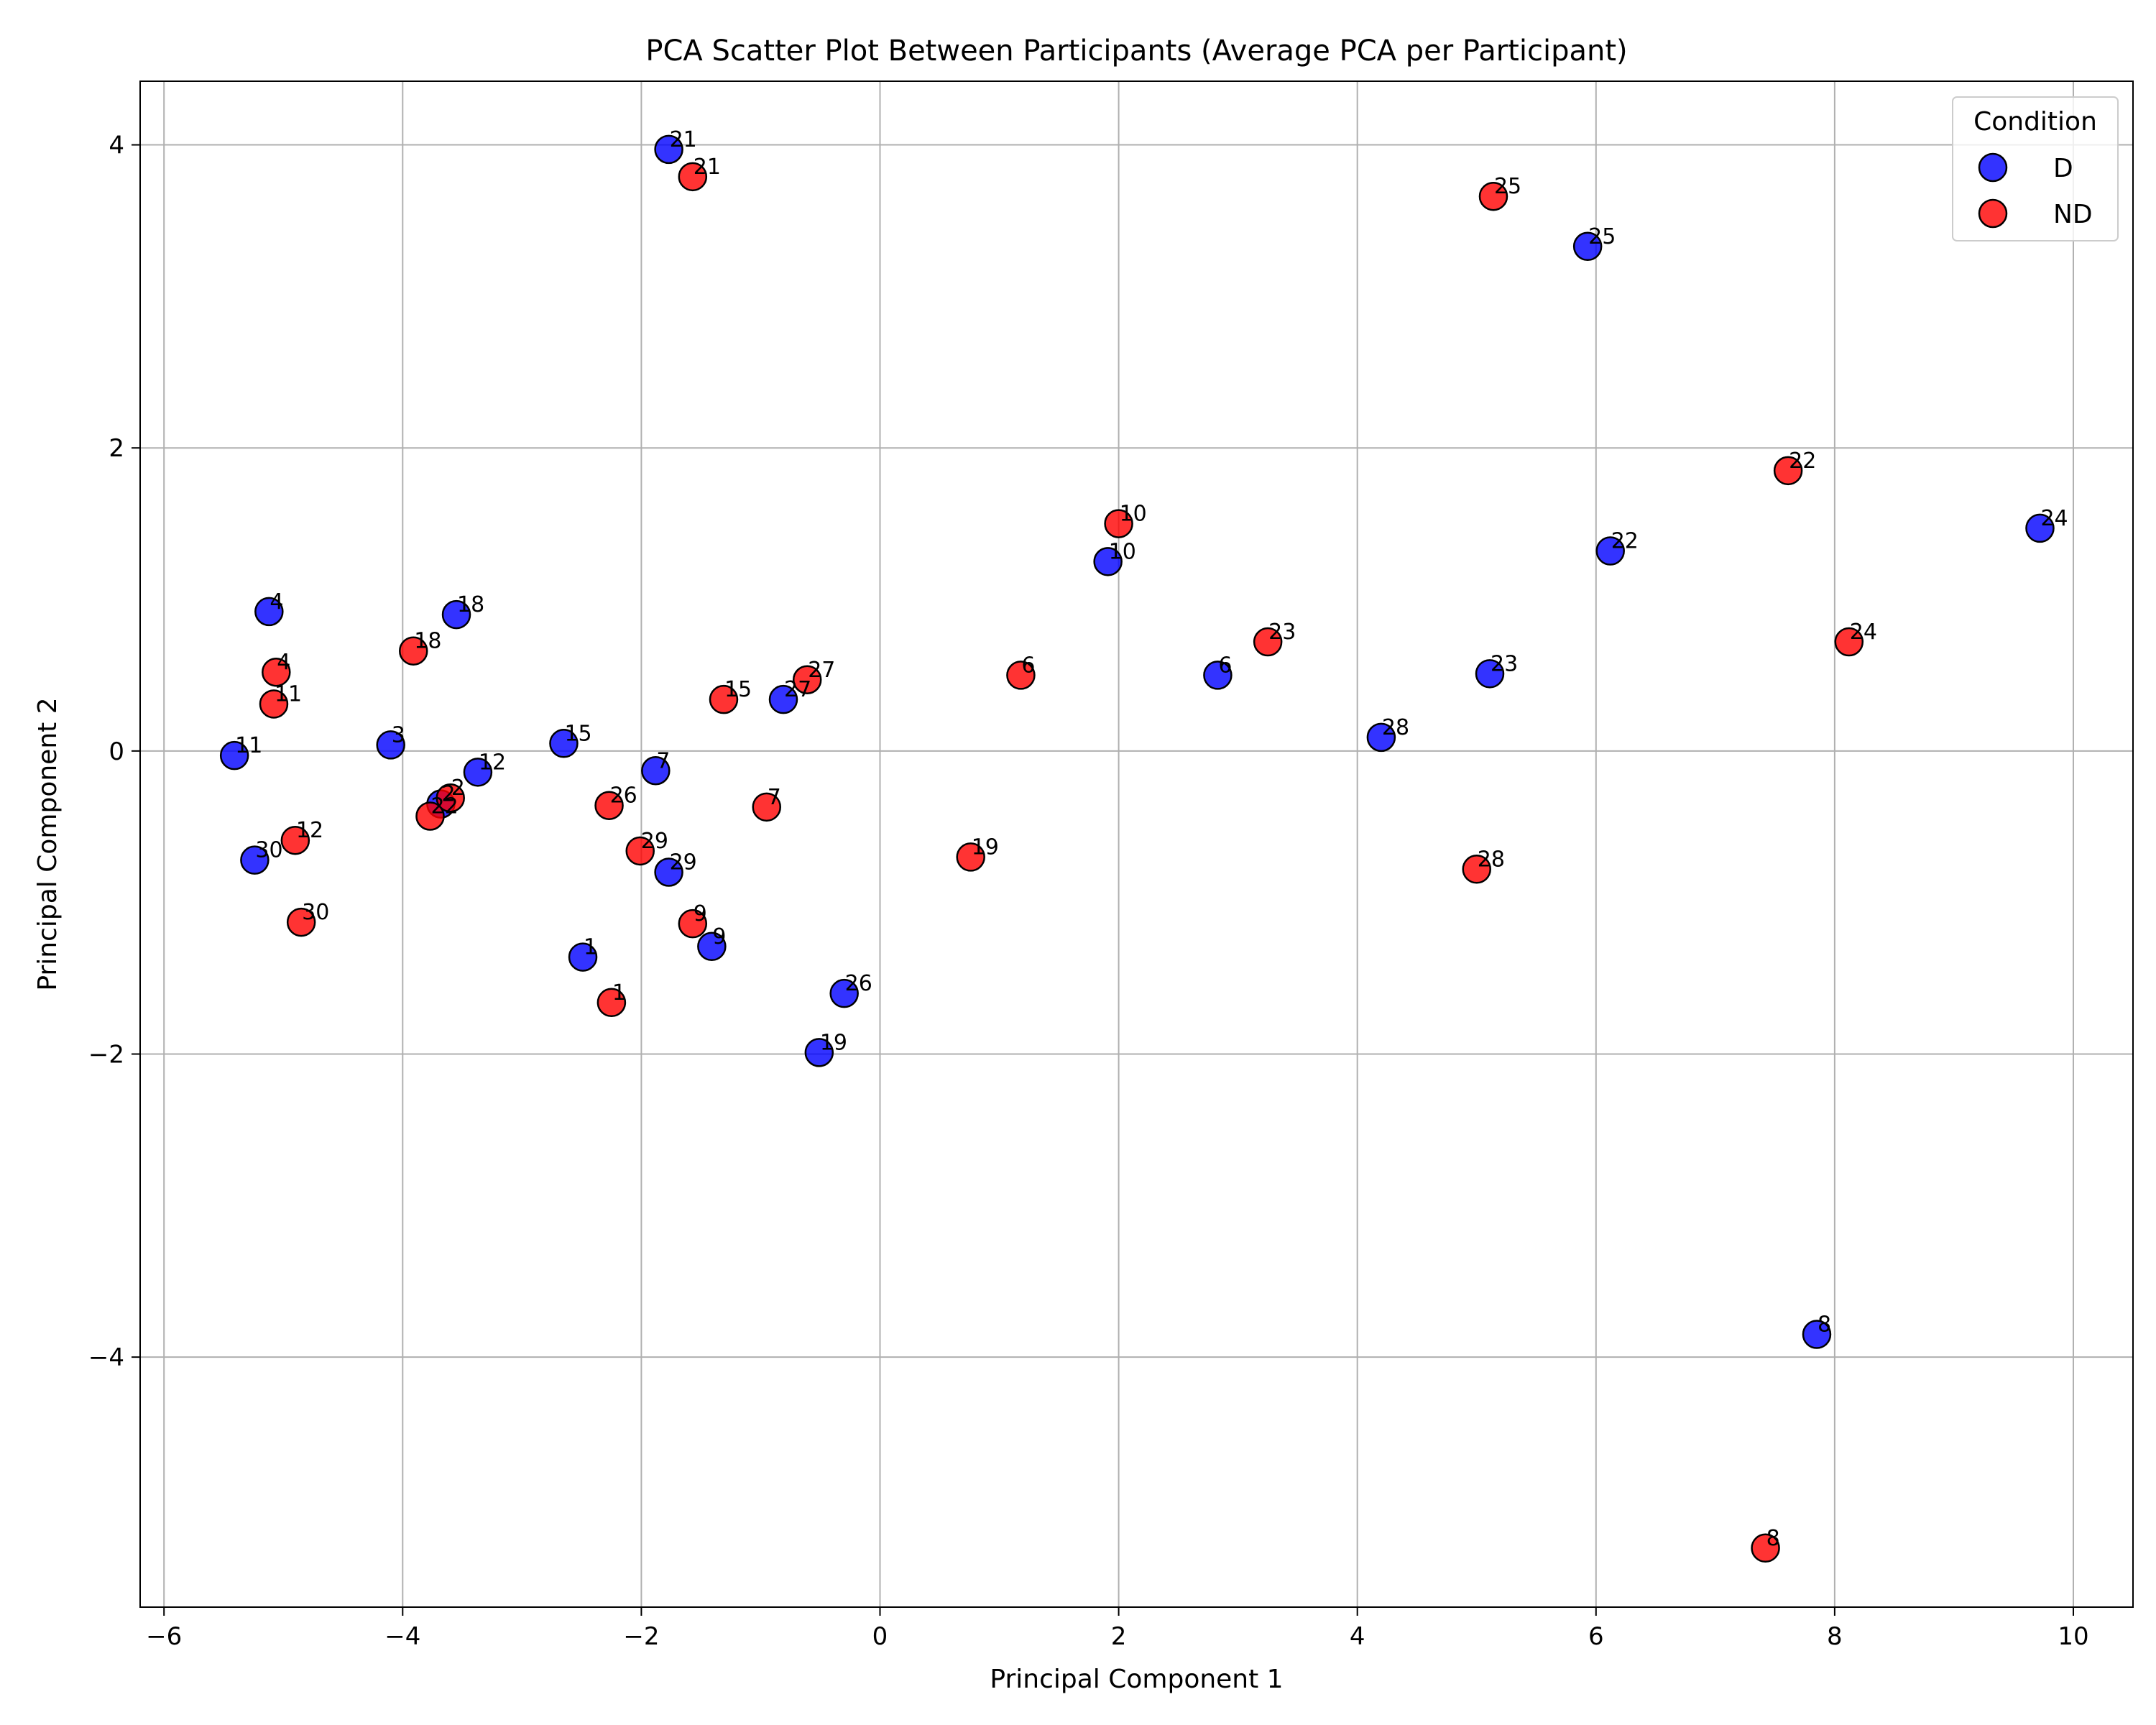  Describe the element at coordinates (106, 1054) in the screenshot. I see `y-tick-label: −2` at that location.